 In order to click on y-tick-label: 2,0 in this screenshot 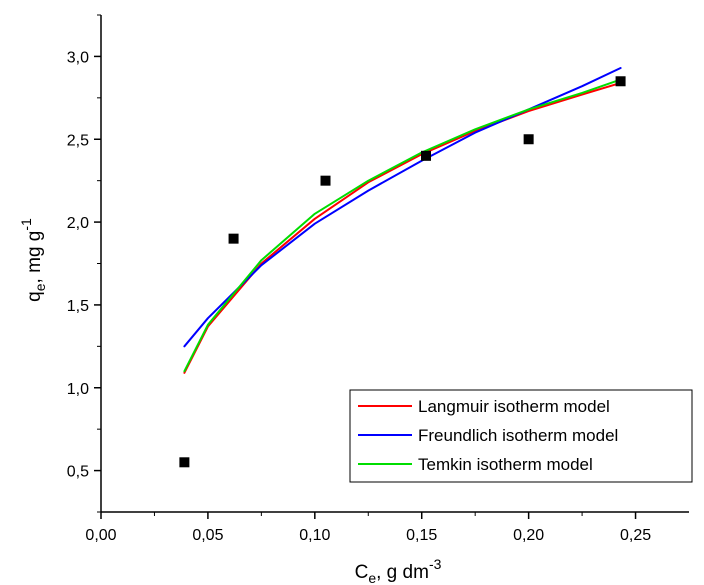, I will do `click(78, 223)`.